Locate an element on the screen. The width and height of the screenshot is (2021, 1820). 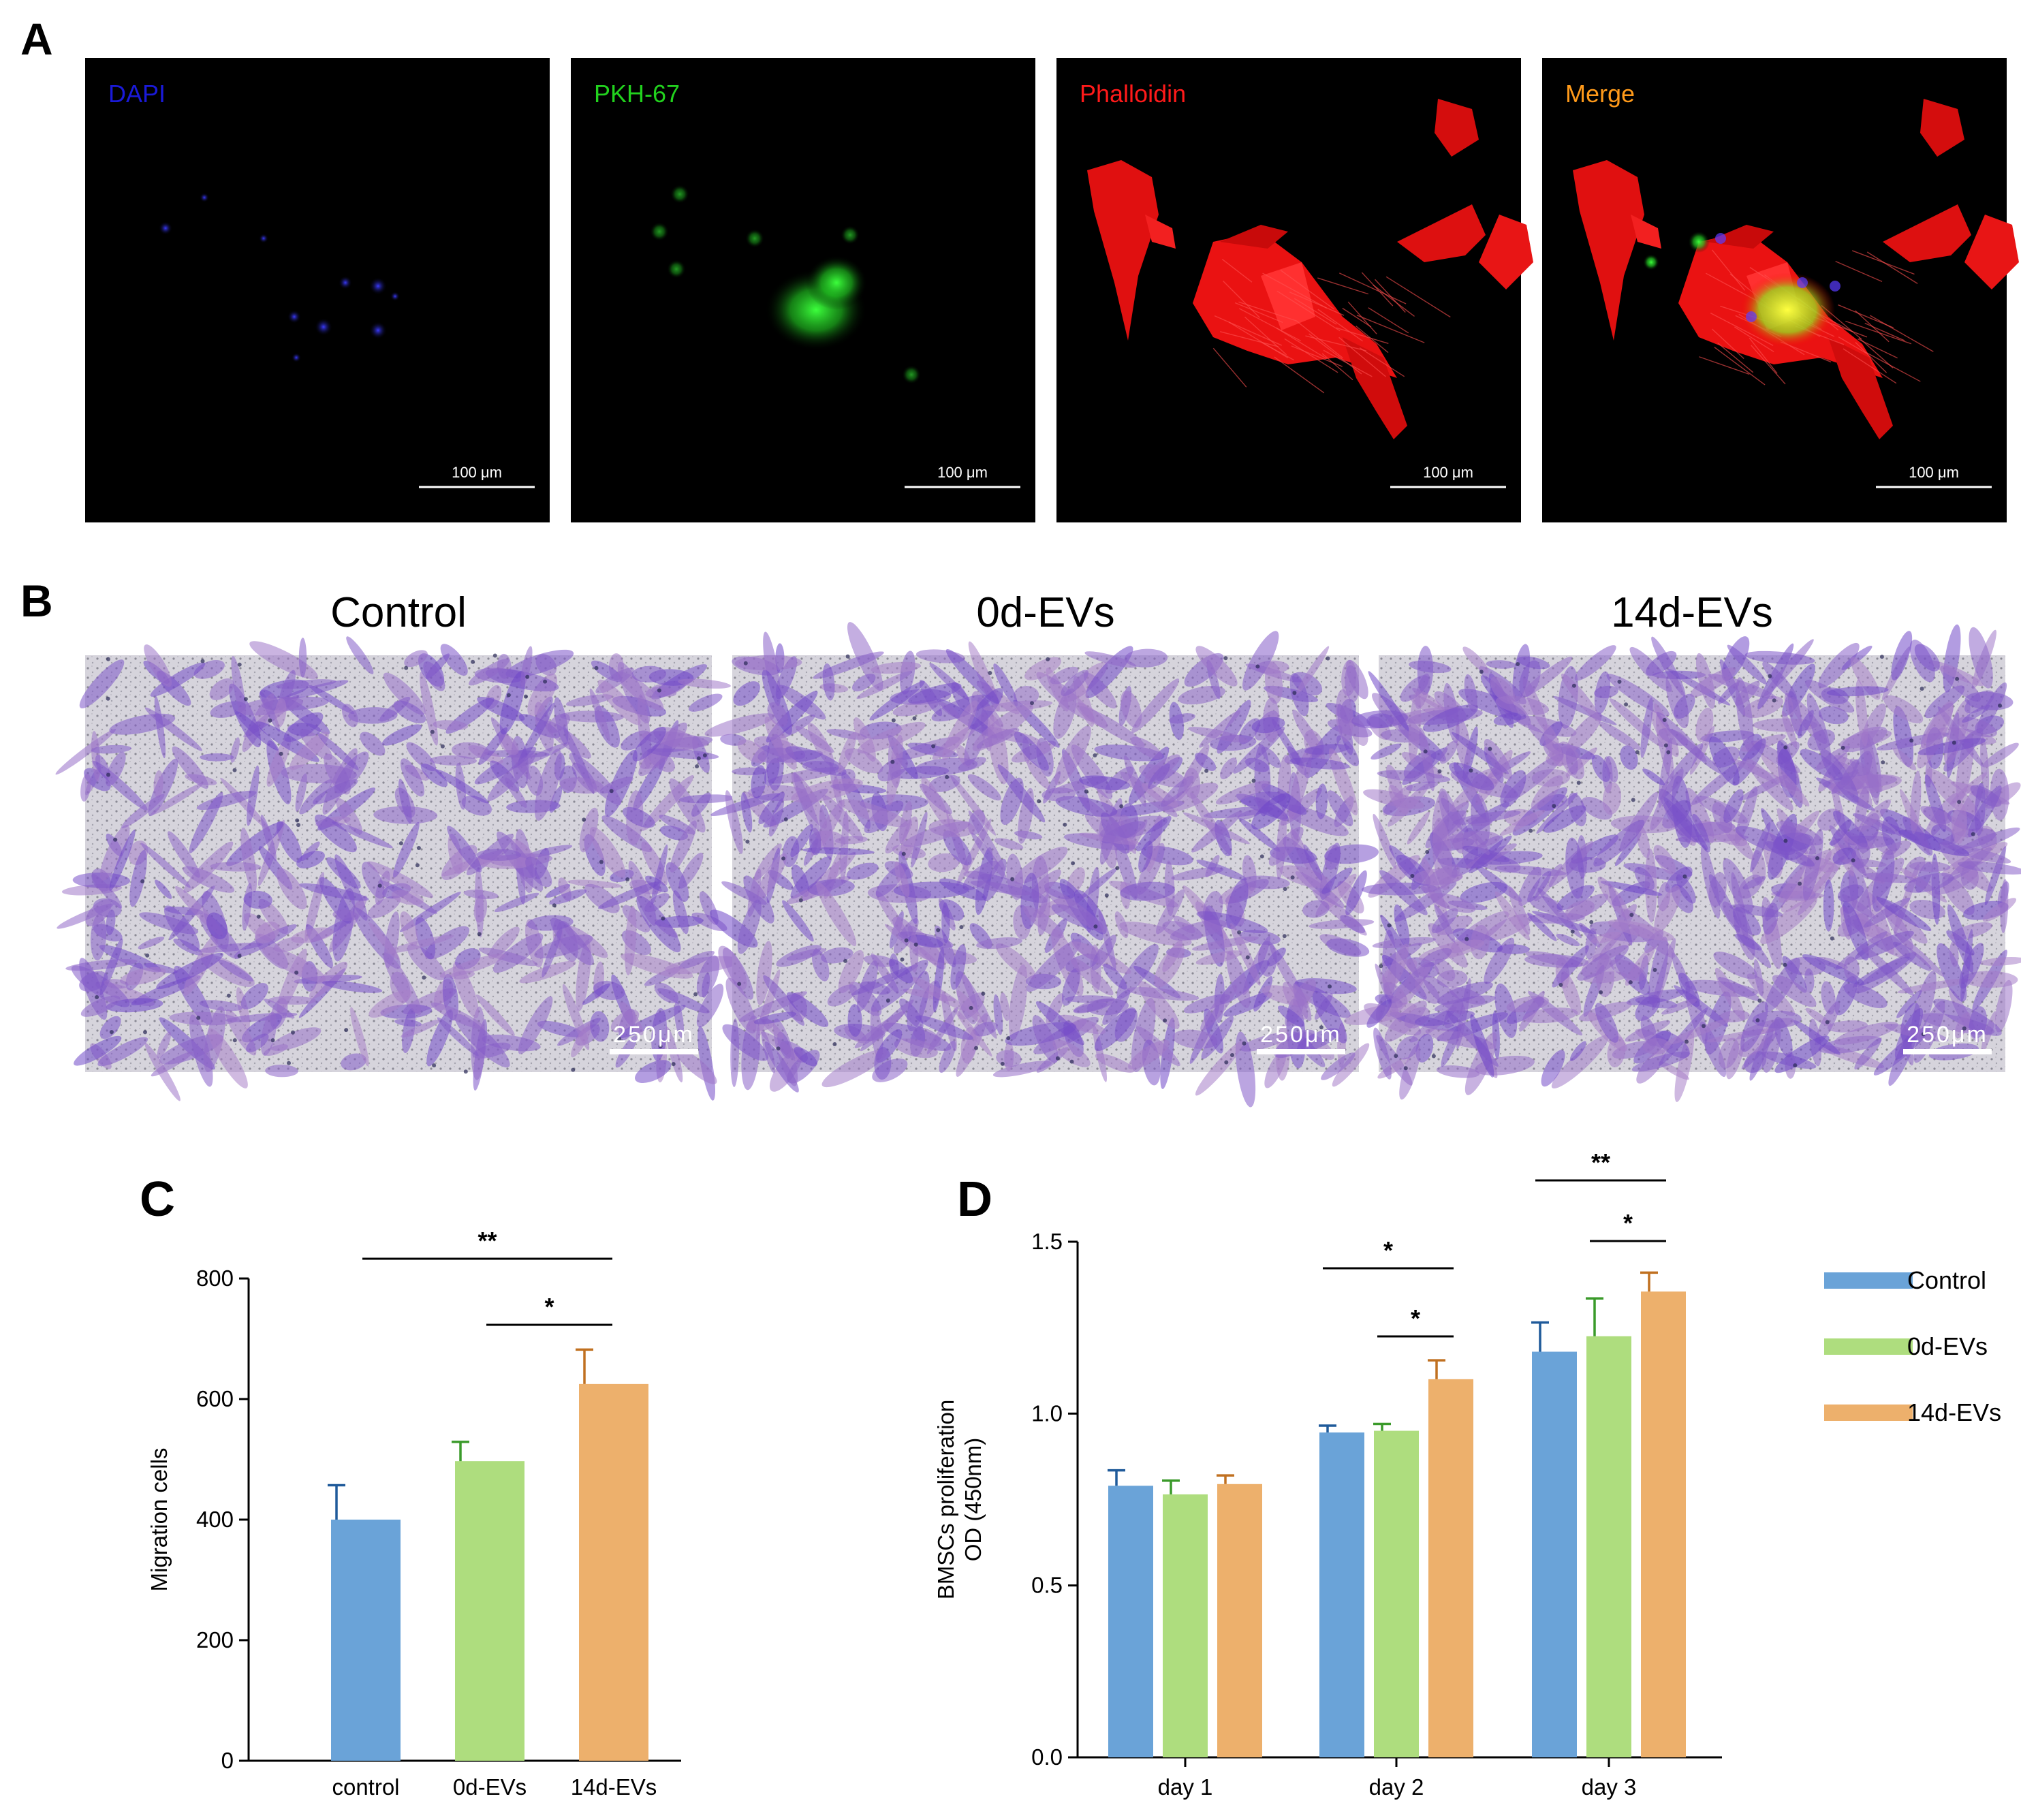
y-tick-label: 1.5 is located at coordinates (1047, 1241).